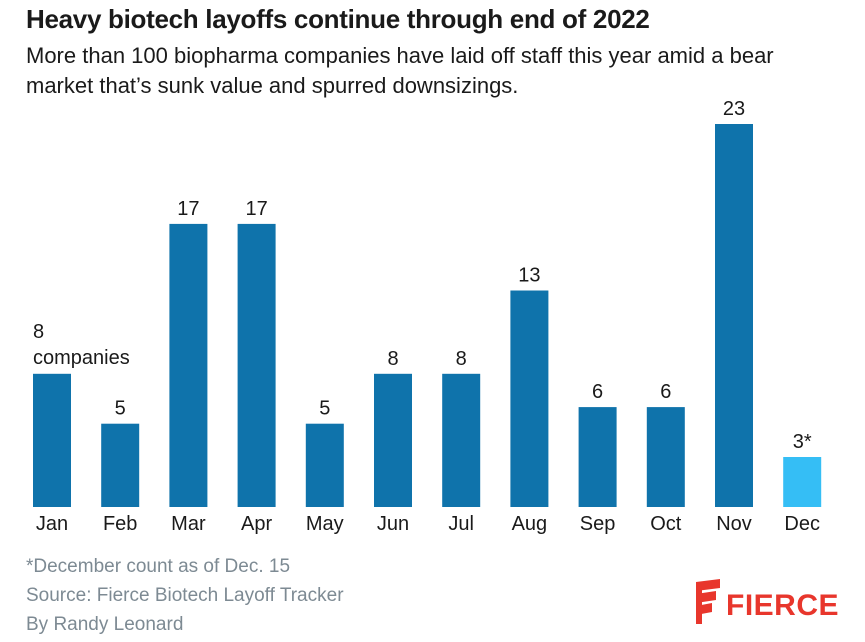  What do you see at coordinates (256, 365) in the screenshot?
I see `bar-apr` at bounding box center [256, 365].